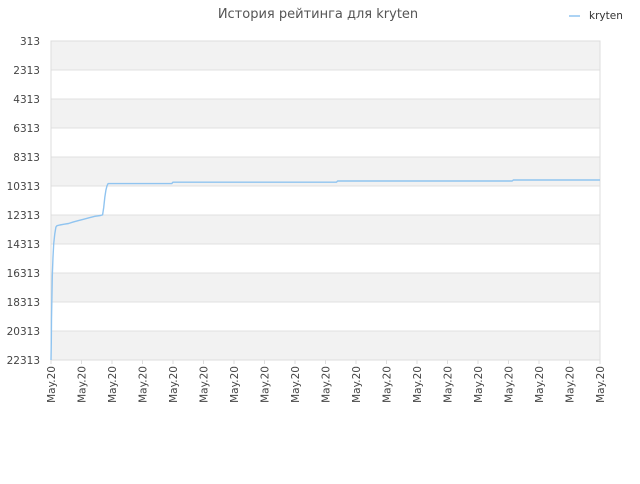 The width and height of the screenshot is (640, 484). I want to click on y-tick-label: 16313, so click(23, 274).